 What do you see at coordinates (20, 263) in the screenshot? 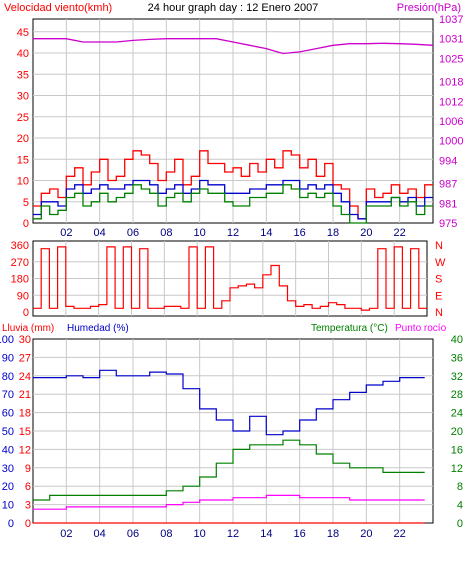
I see `direction-y-tick-label: 270` at bounding box center [20, 263].